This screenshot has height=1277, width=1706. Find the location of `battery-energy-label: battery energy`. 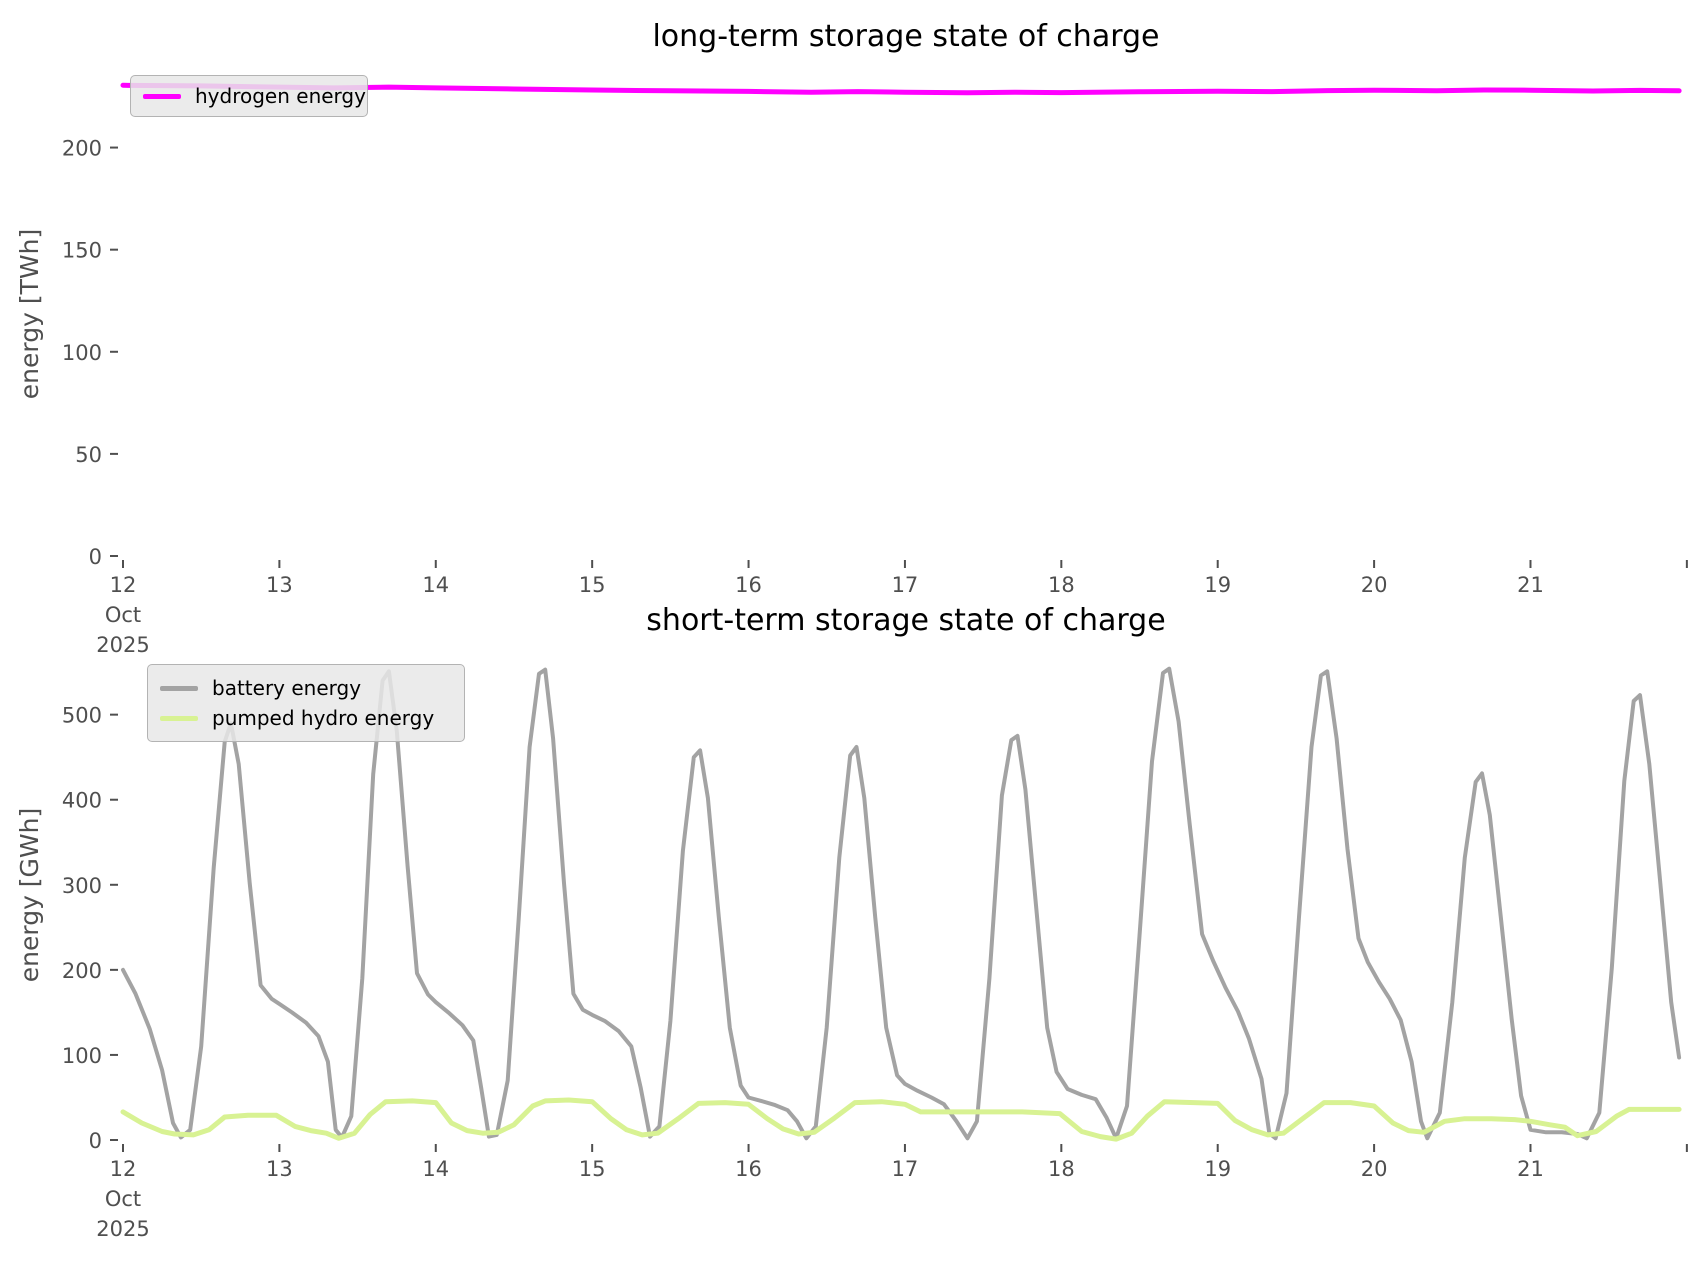

battery-energy-label: battery energy is located at coordinates (287, 688).